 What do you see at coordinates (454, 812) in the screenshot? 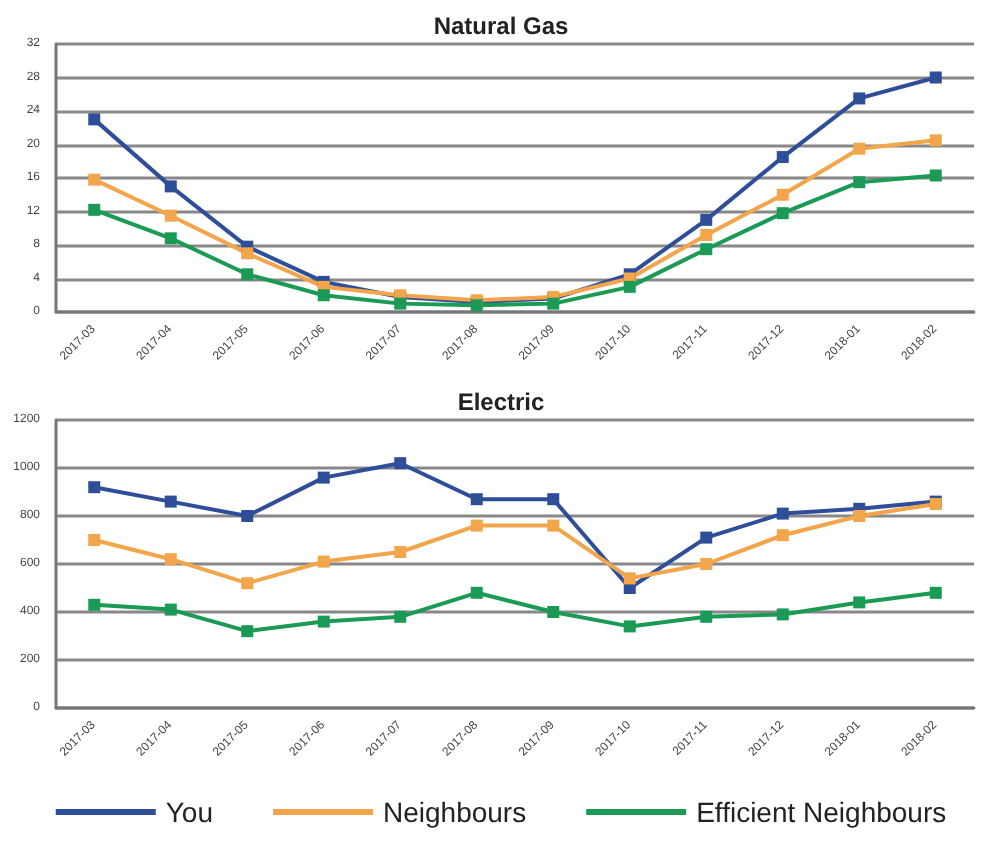
I see `legend-label: Neighbours` at bounding box center [454, 812].